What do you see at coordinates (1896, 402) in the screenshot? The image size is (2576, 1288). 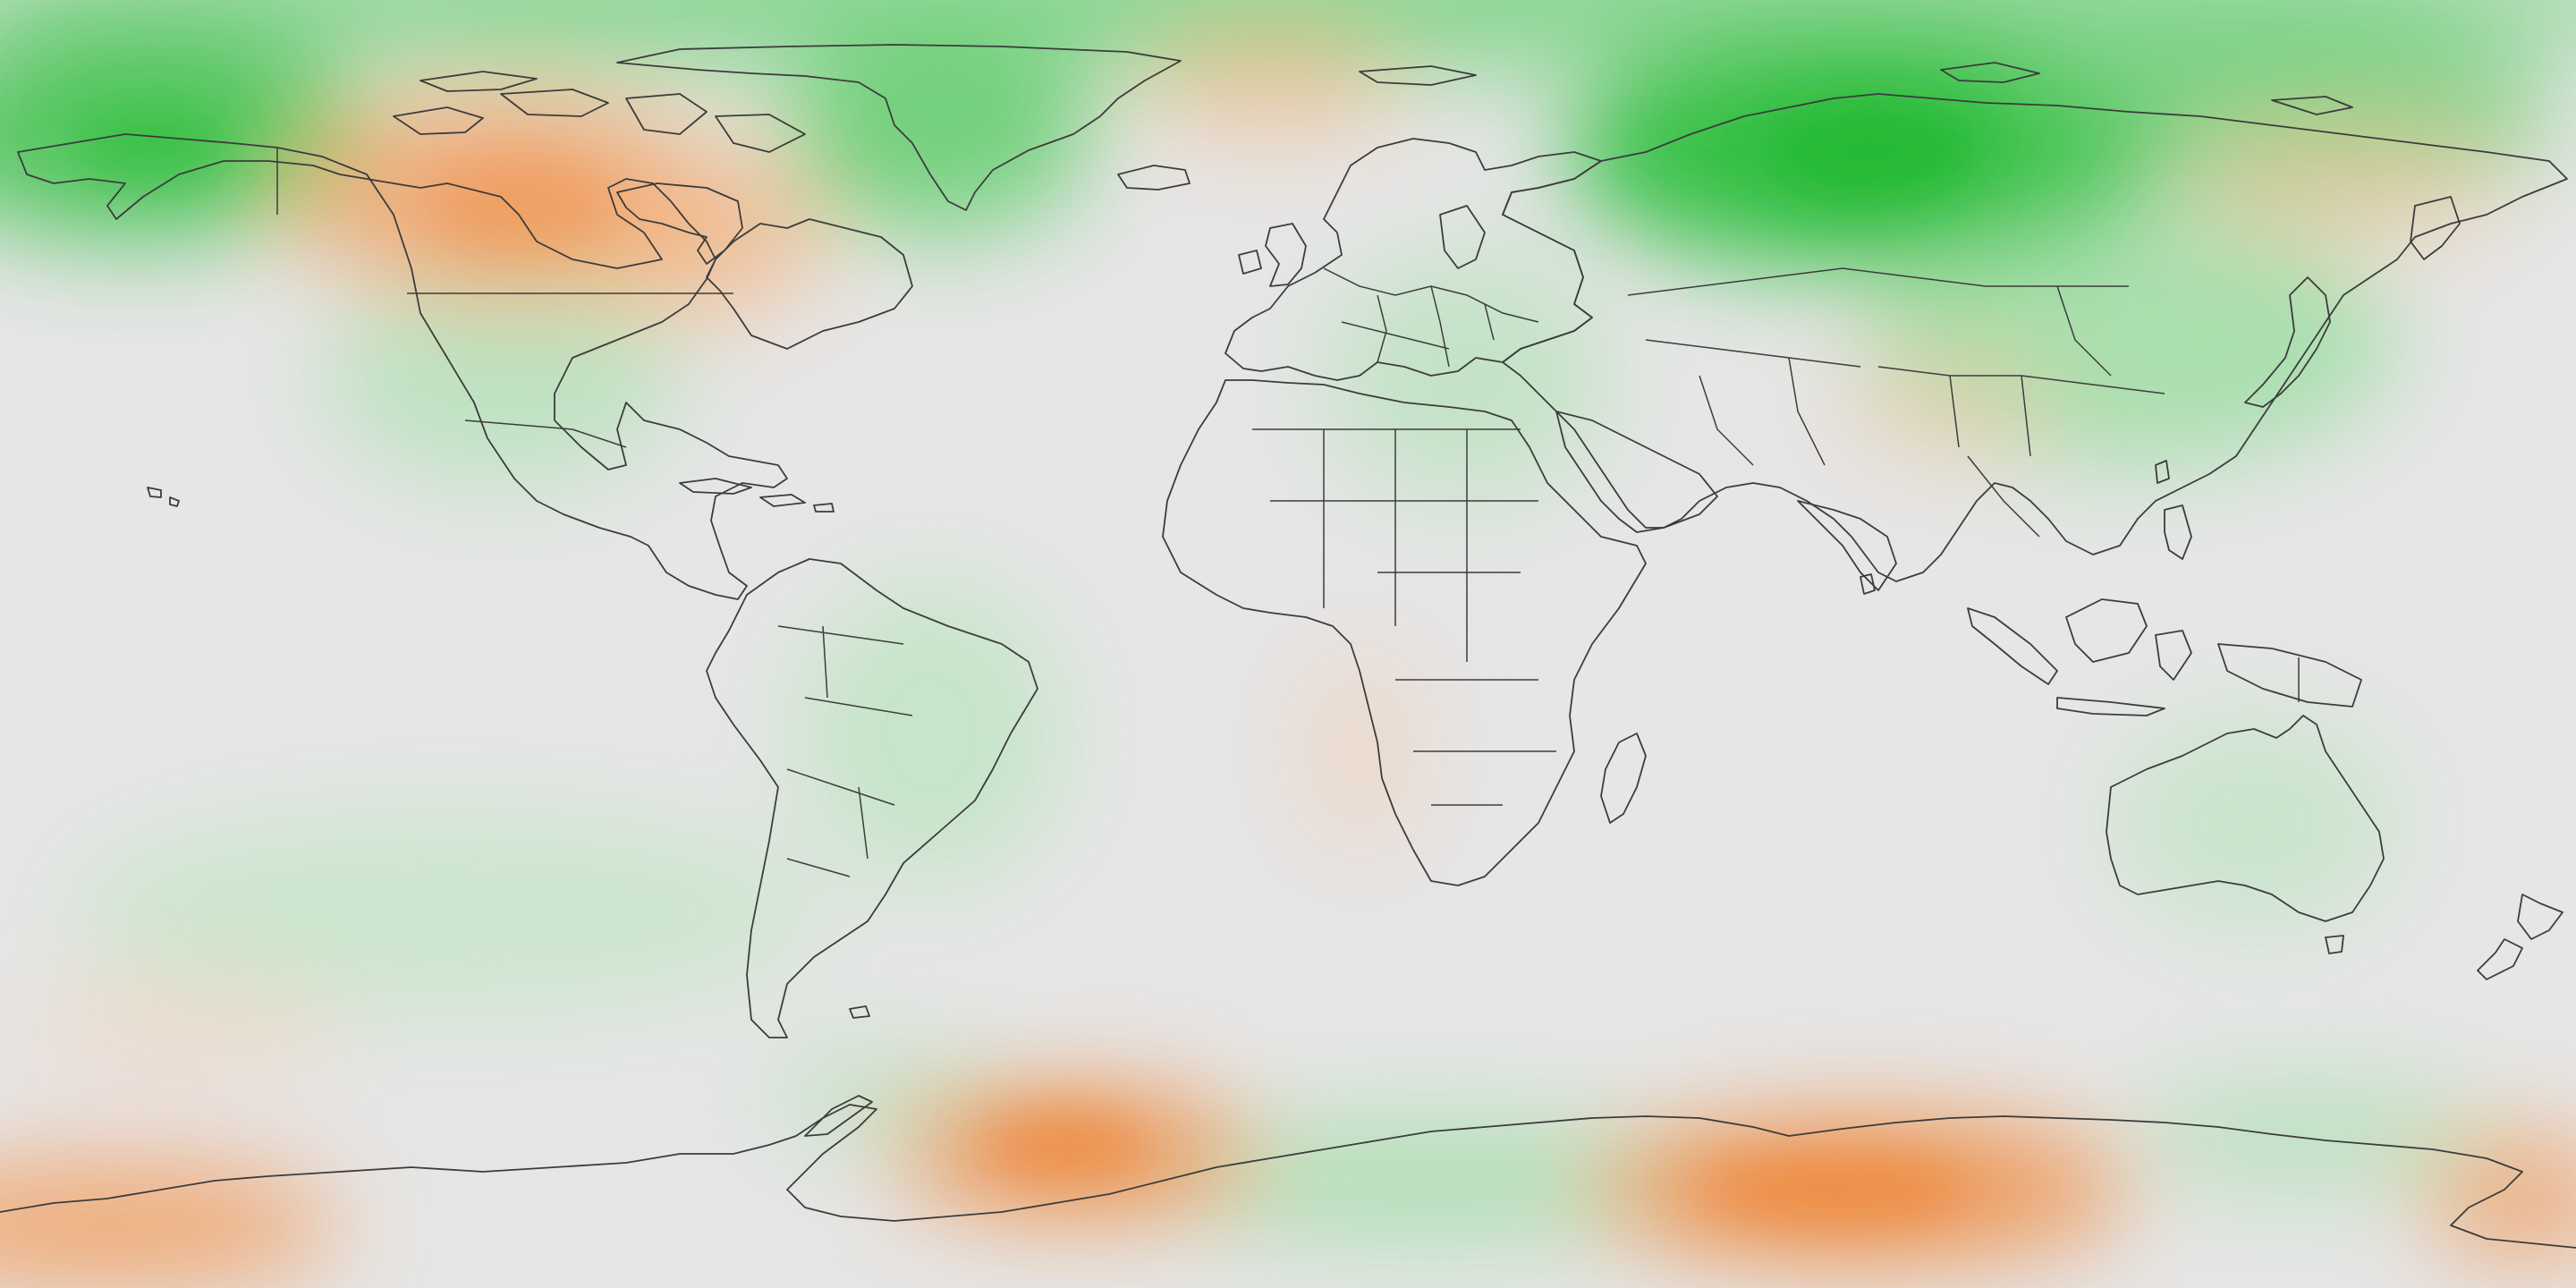 I see `asia-borders` at bounding box center [1896, 402].